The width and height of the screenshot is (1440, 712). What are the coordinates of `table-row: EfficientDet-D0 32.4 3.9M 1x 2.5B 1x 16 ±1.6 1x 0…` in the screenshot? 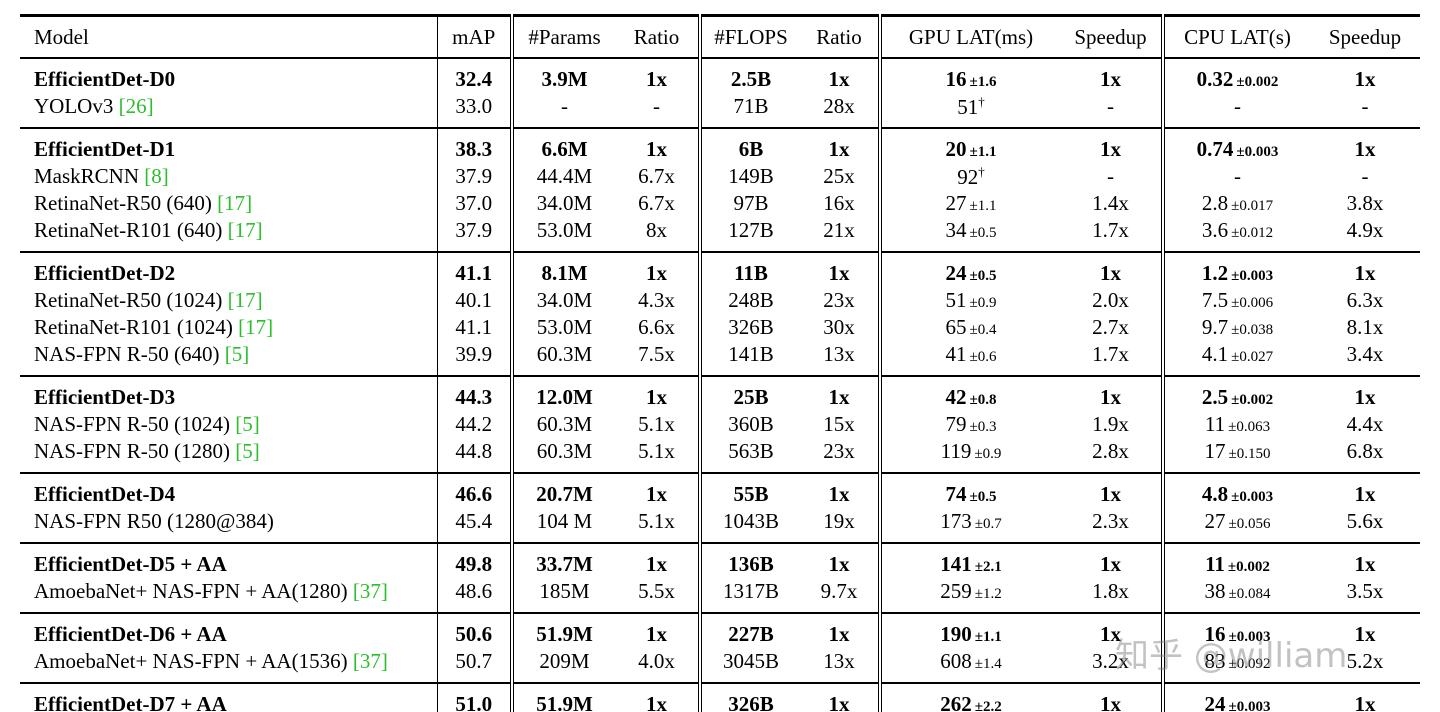 It's located at (720, 75).